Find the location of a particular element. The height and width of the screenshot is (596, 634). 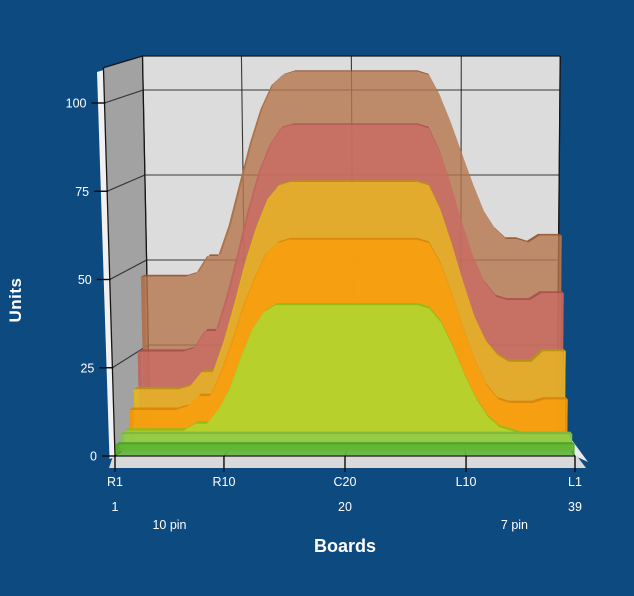

y-tick-label: 50 is located at coordinates (85, 280).